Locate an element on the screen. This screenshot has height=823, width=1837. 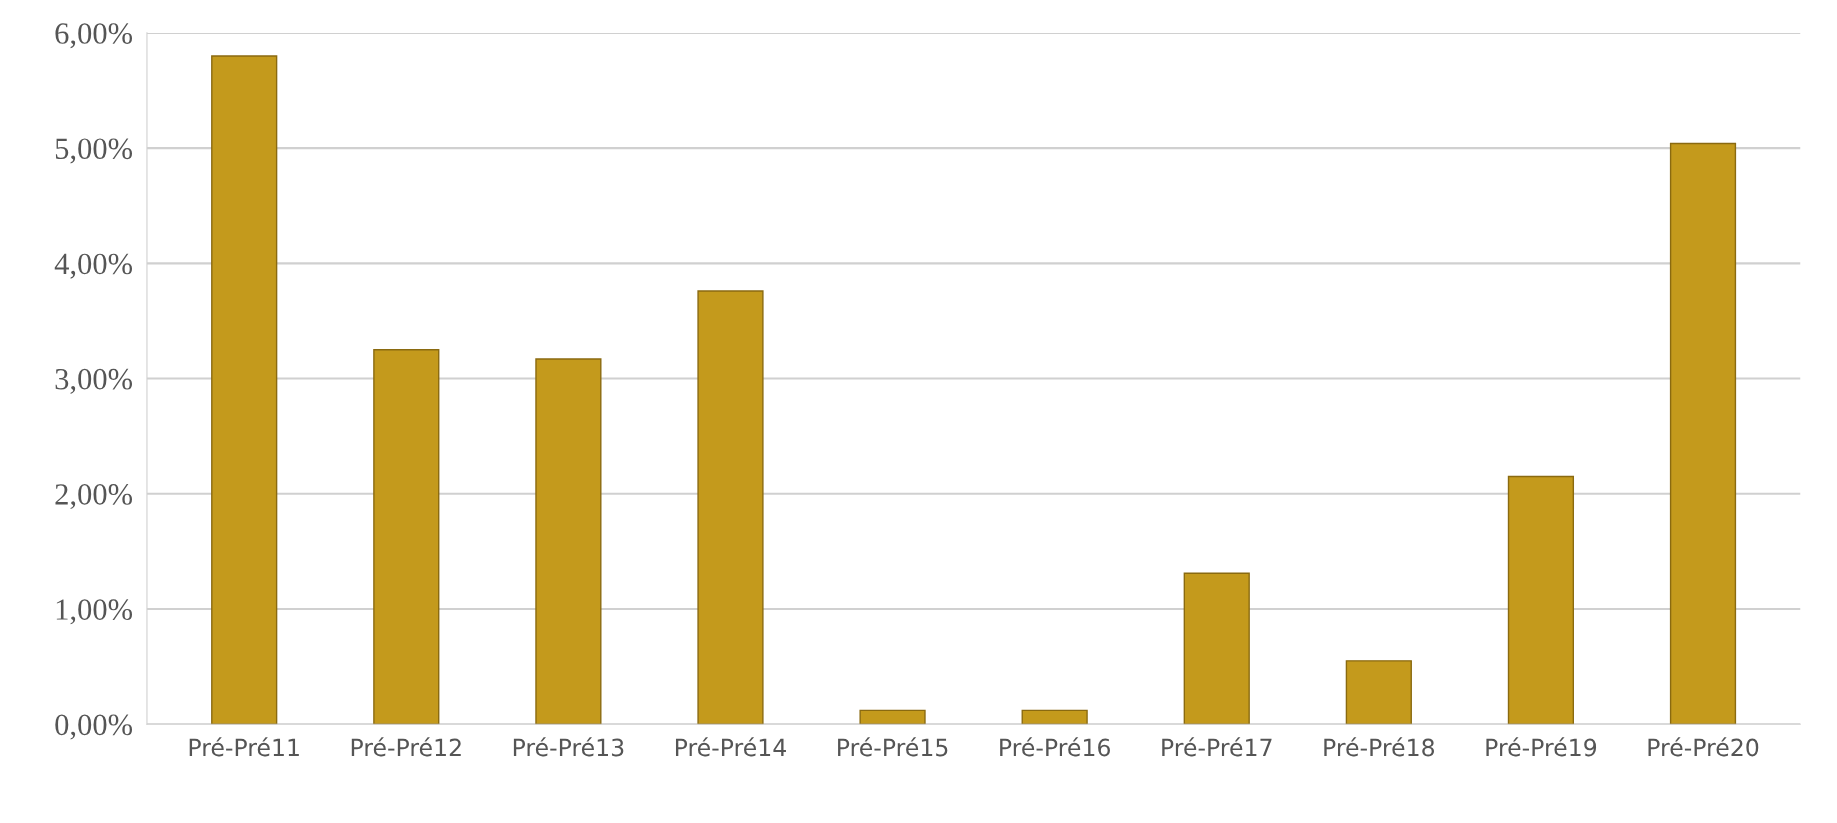
y-tick-label: 6,00% is located at coordinates (94, 36).